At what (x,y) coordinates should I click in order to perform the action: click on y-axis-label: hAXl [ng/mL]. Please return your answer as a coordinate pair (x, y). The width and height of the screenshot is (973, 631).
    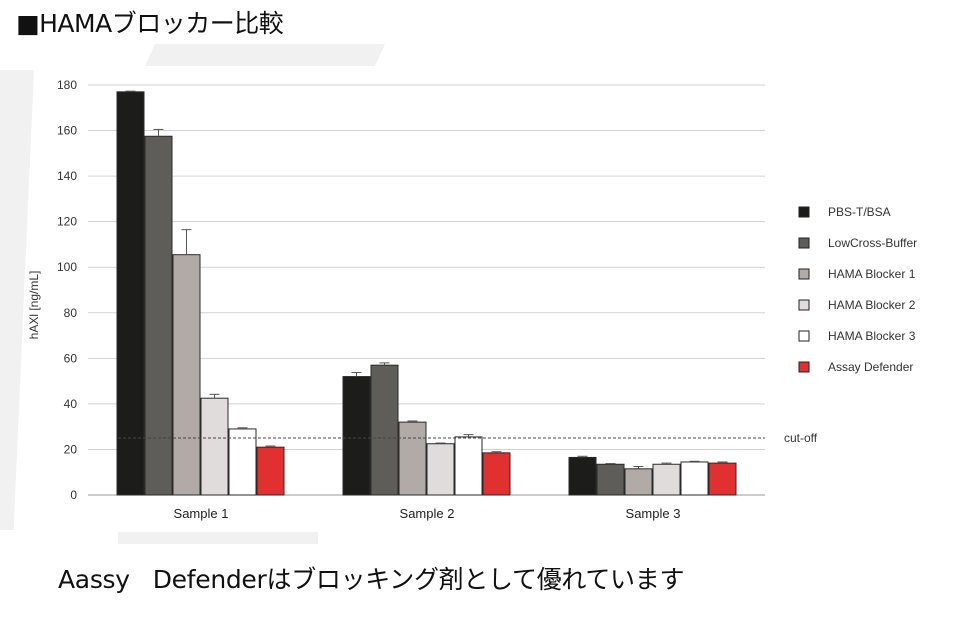
    Looking at the image, I should click on (34, 305).